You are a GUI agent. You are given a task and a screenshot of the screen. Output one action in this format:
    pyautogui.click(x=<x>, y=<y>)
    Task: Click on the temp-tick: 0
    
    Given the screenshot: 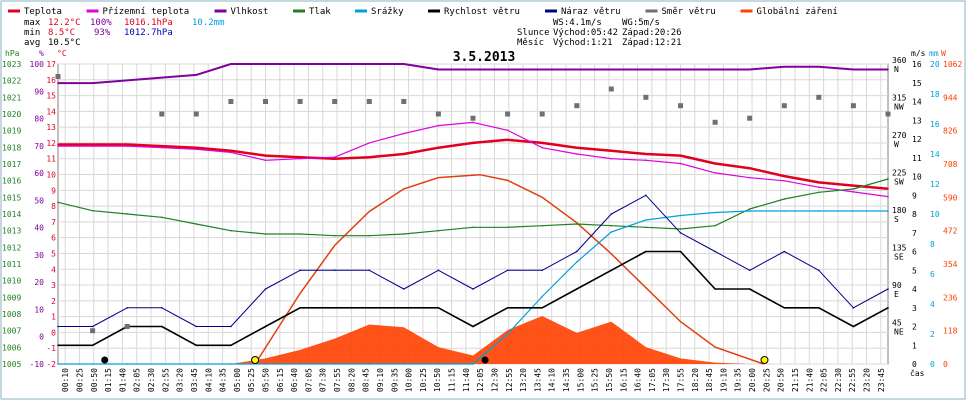 What is the action you would take?
    pyautogui.click(x=53, y=332)
    